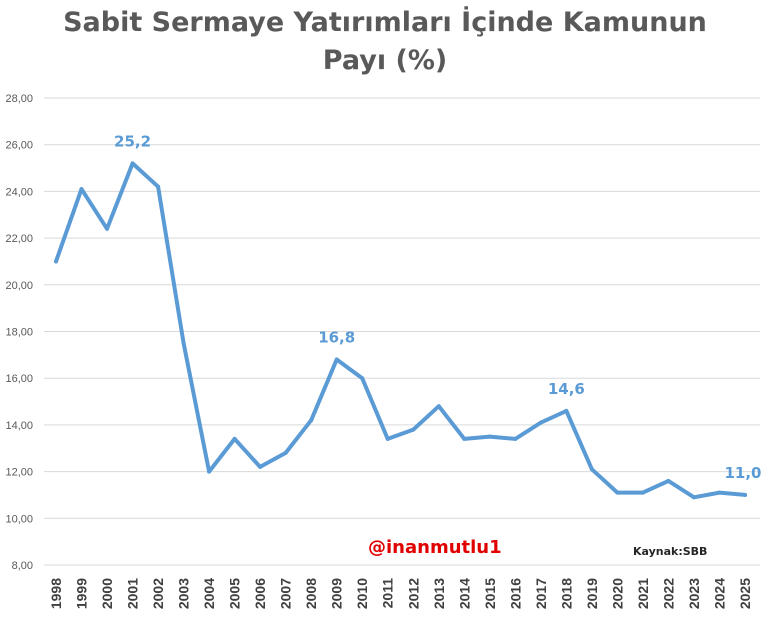 The width and height of the screenshot is (770, 623). I want to click on x-tick-label: 1998, so click(56, 593).